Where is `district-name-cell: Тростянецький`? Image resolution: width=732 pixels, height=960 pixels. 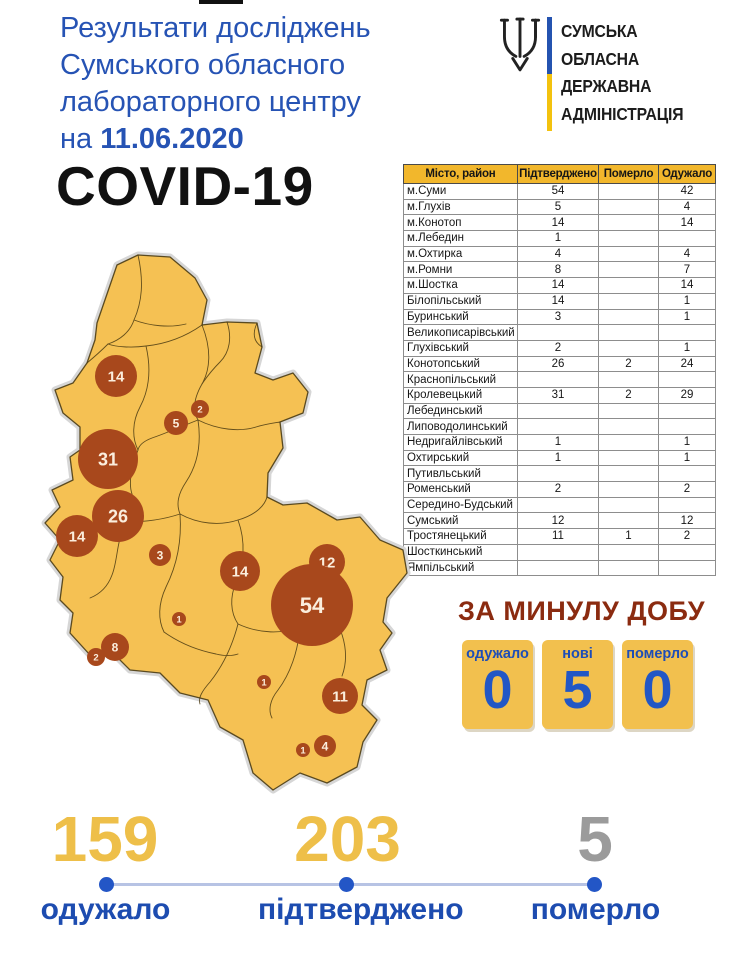
district-name-cell: Тростянецький is located at coordinates (460, 536).